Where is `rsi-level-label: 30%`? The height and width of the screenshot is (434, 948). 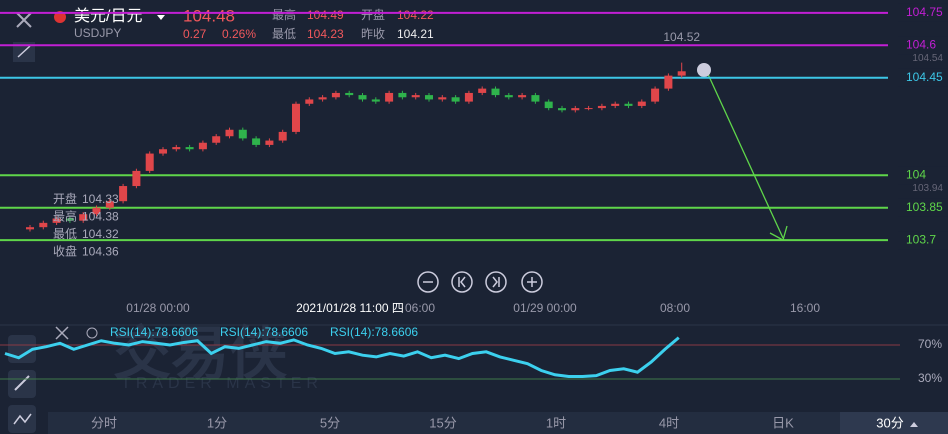
rsi-level-label: 30% is located at coordinates (930, 378).